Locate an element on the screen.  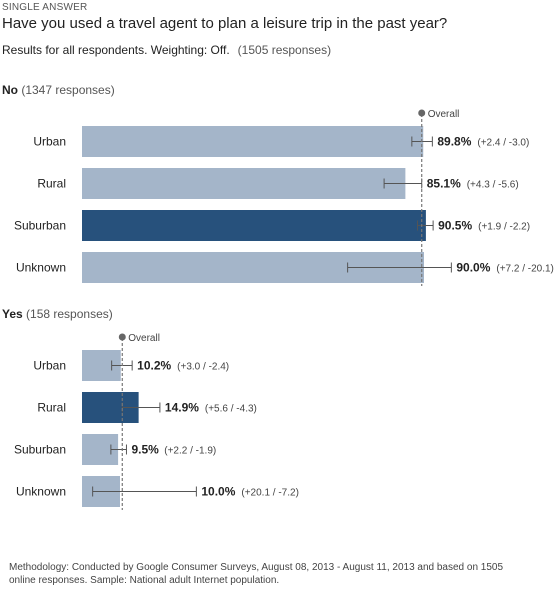
total-responses: (1505 responses) is located at coordinates (284, 50).